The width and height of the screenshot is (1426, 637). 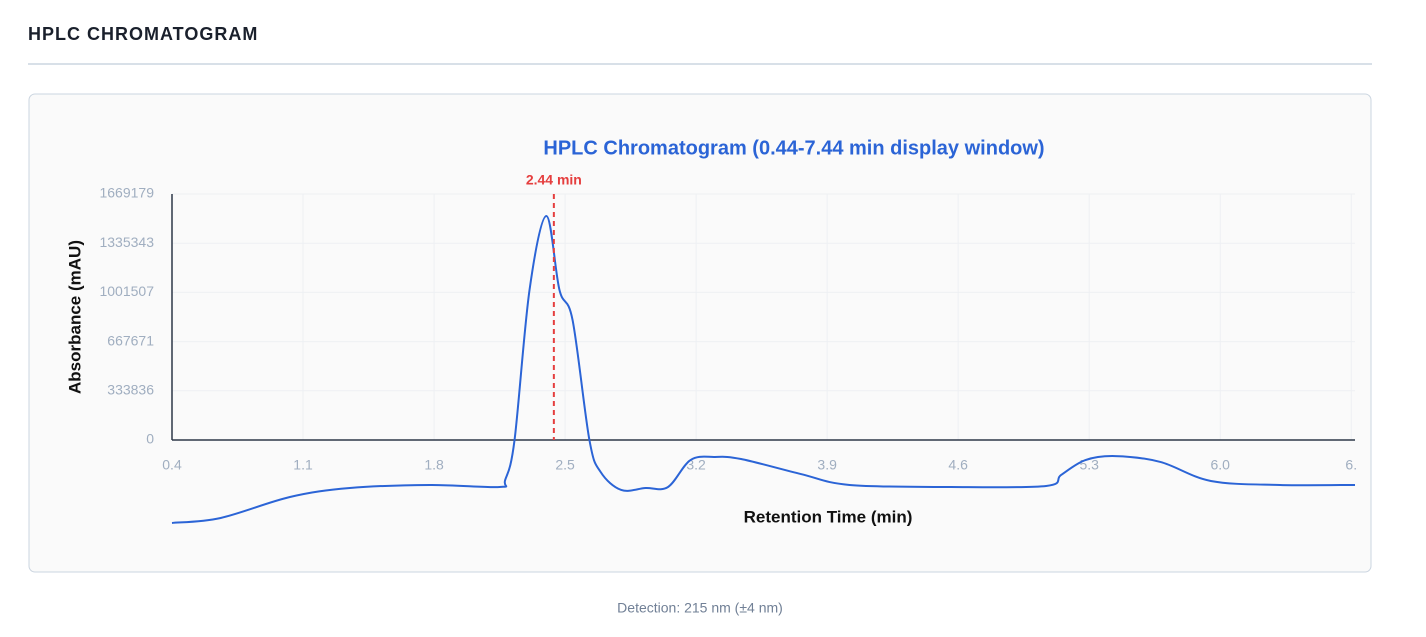 I want to click on x-tick-label: 2.5, so click(x=565, y=465).